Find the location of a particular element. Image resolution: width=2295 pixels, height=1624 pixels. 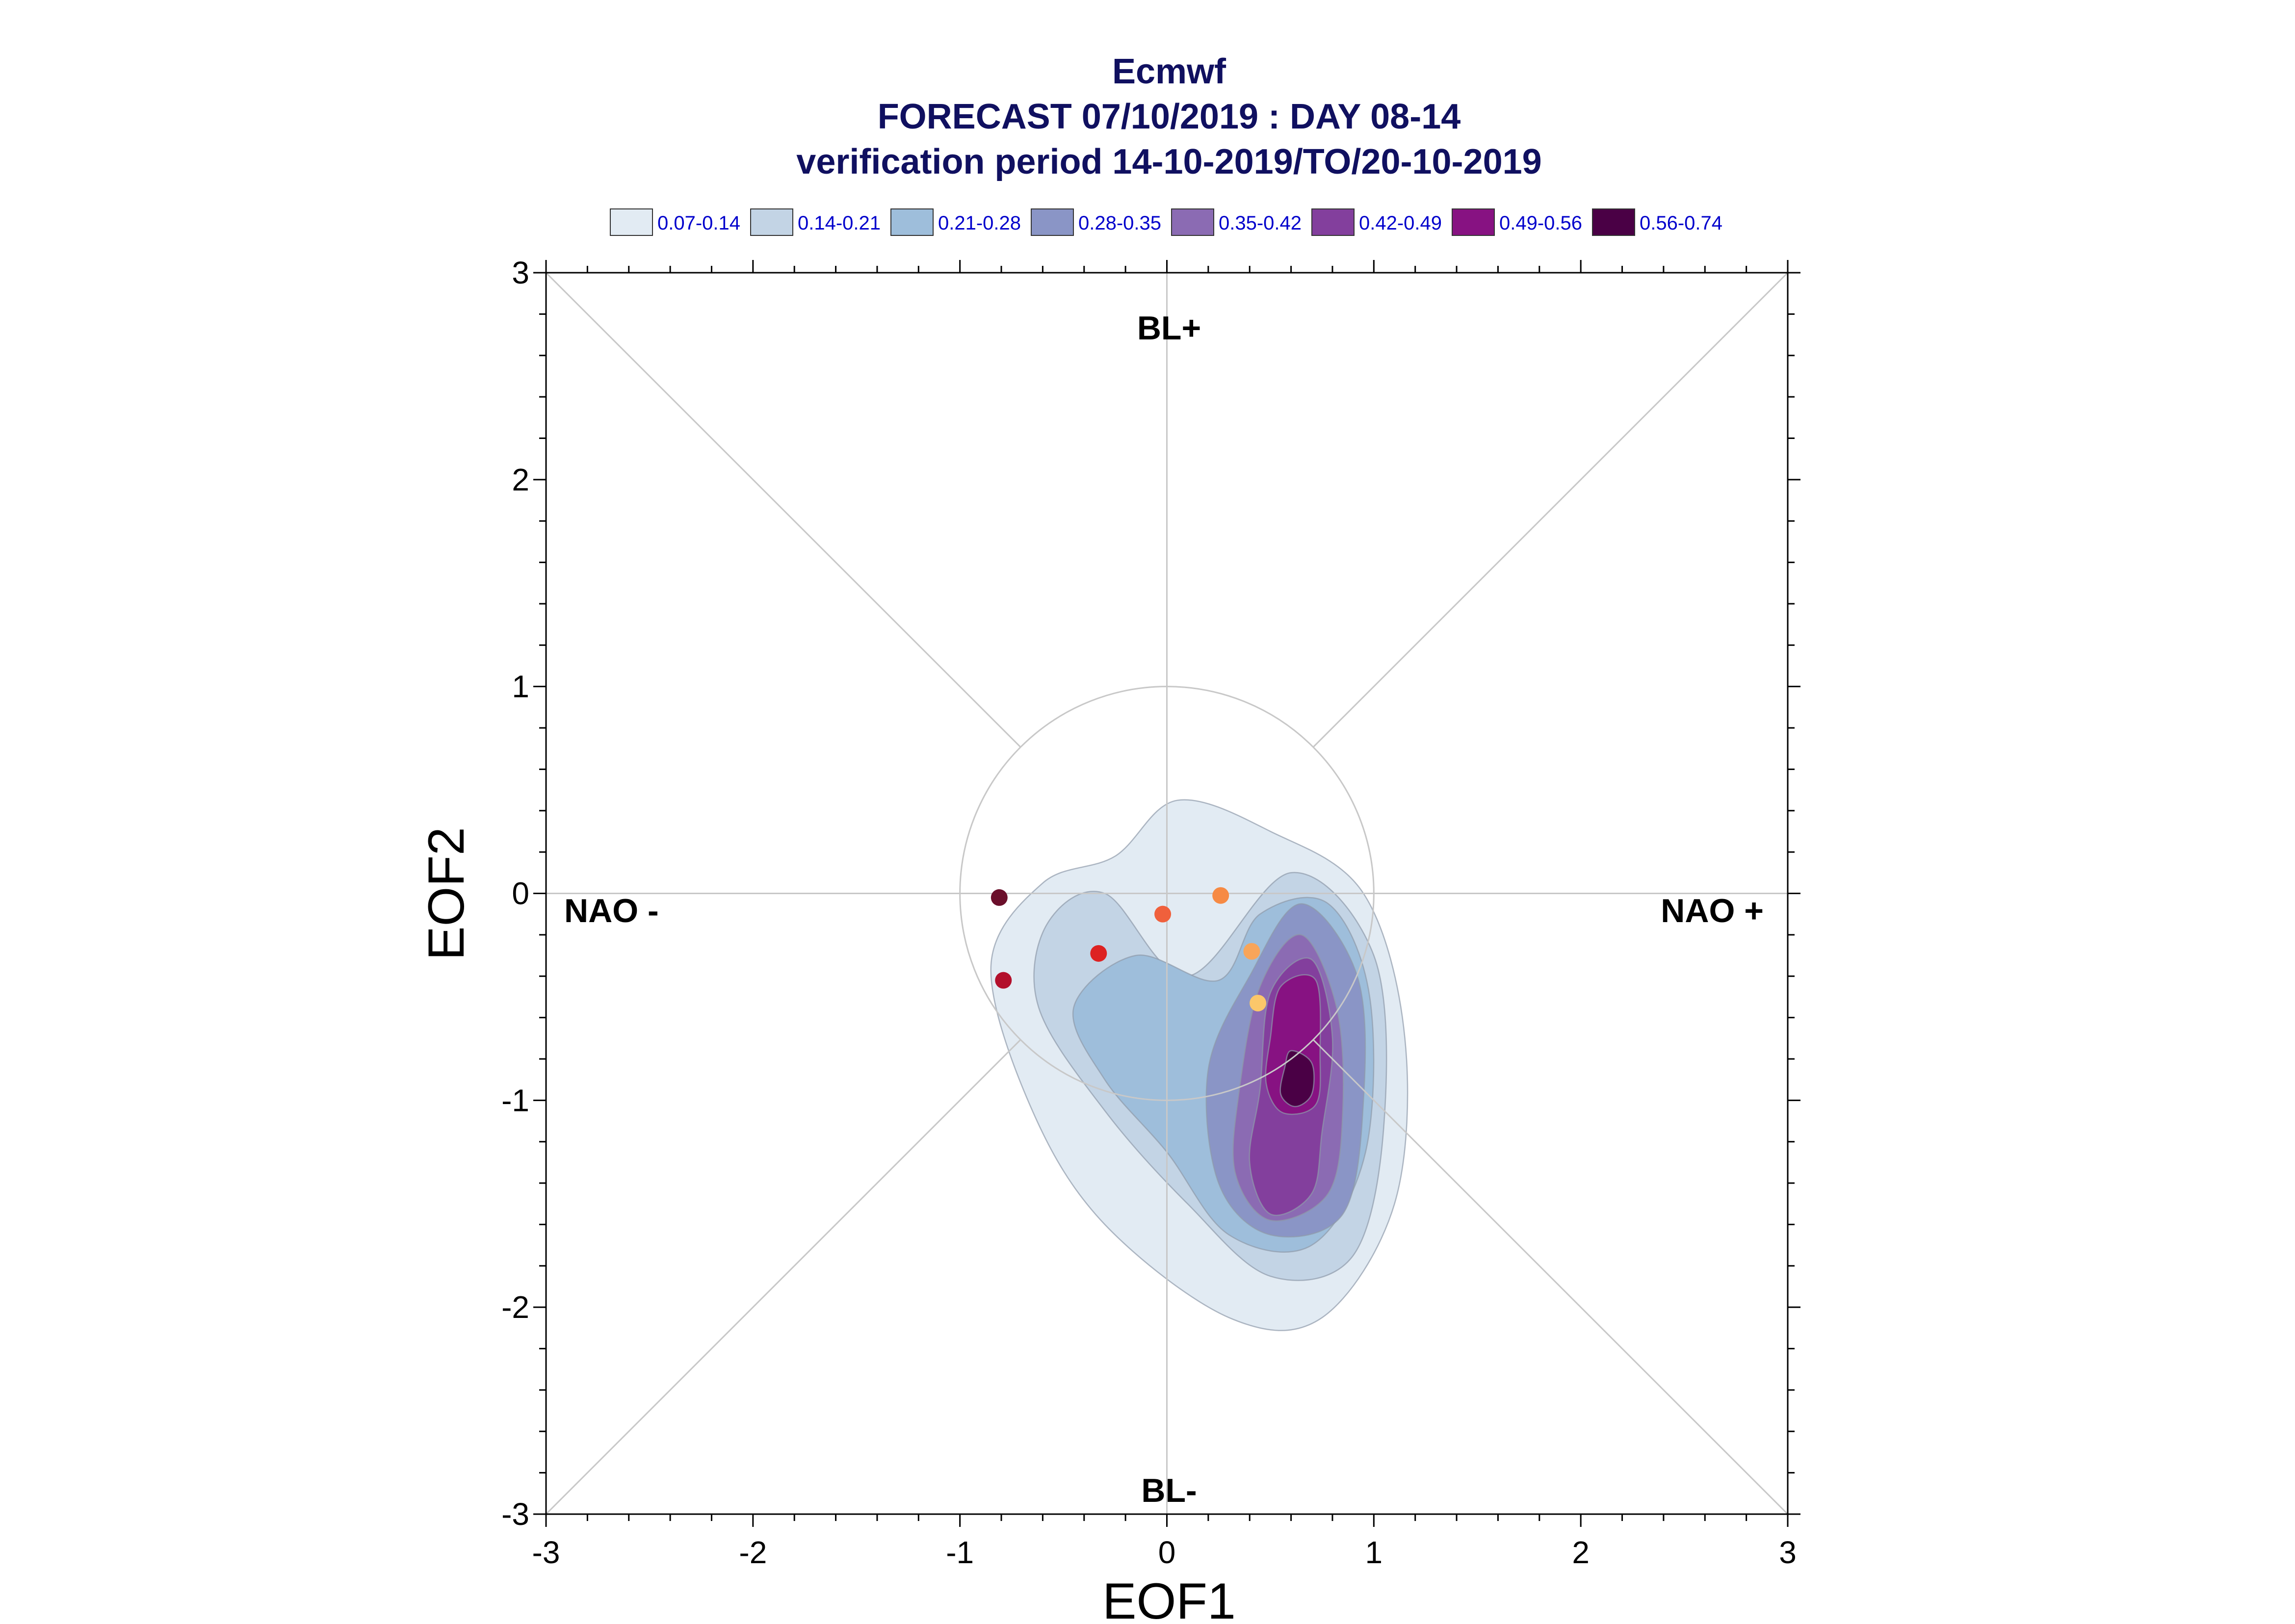

chart-title: Ecmwf is located at coordinates (1169, 71).